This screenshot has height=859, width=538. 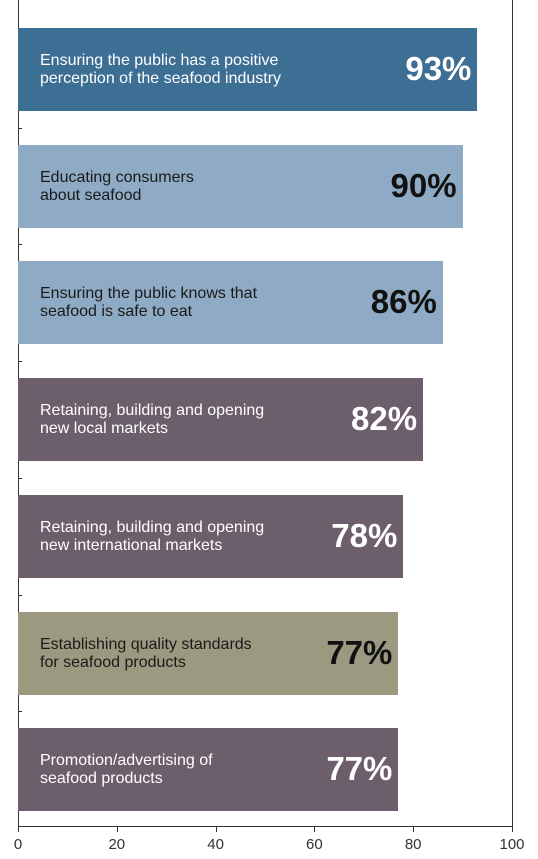 I want to click on x-tick-label: 60, so click(x=314, y=844).